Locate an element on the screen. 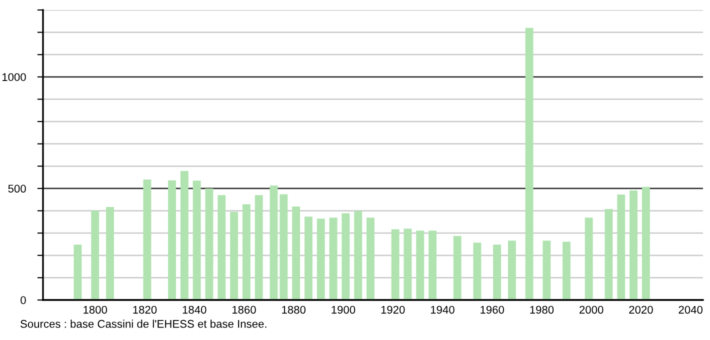  x-tick-label: 2000 is located at coordinates (592, 310).